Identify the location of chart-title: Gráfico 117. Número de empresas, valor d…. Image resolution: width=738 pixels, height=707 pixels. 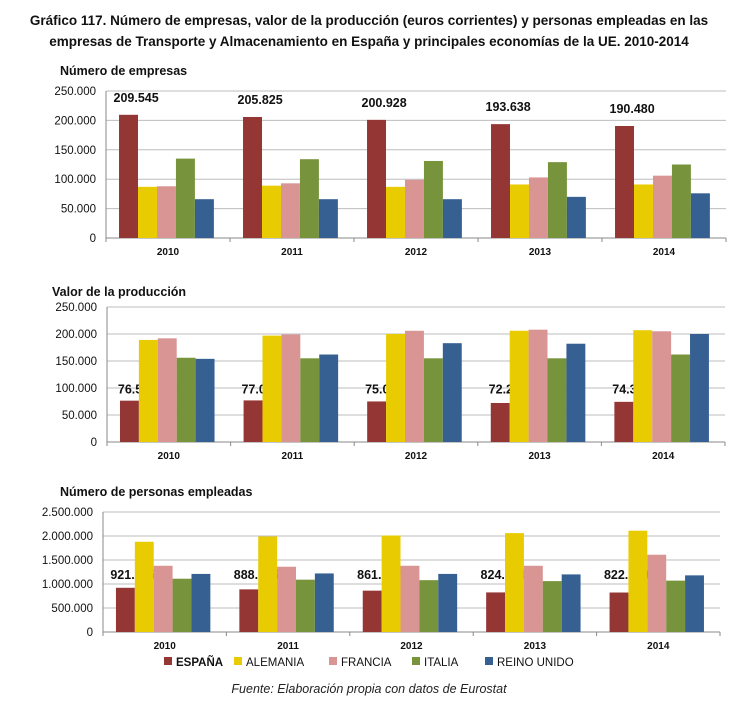
(369, 31).